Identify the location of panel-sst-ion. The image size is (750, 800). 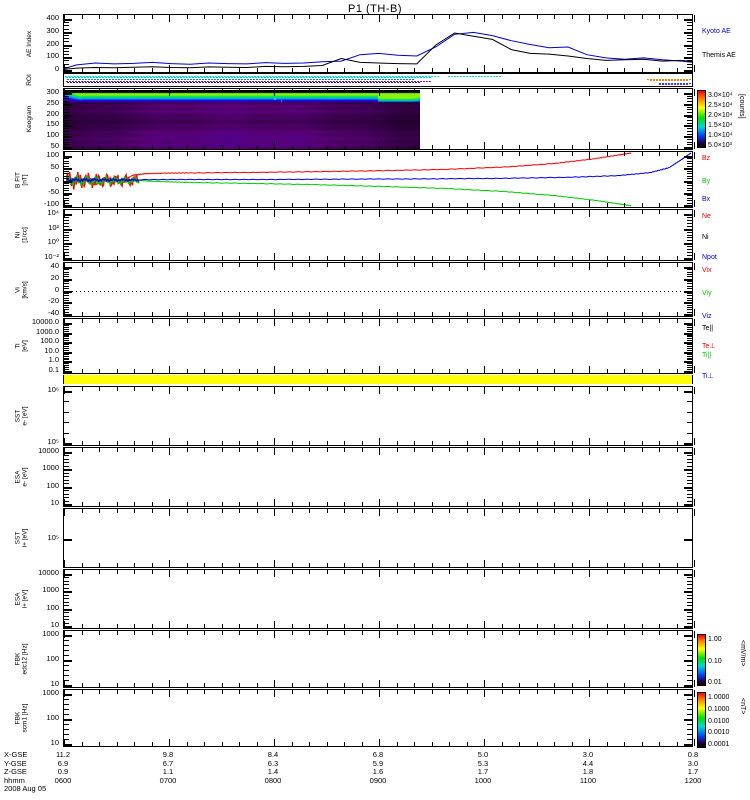
(379, 538).